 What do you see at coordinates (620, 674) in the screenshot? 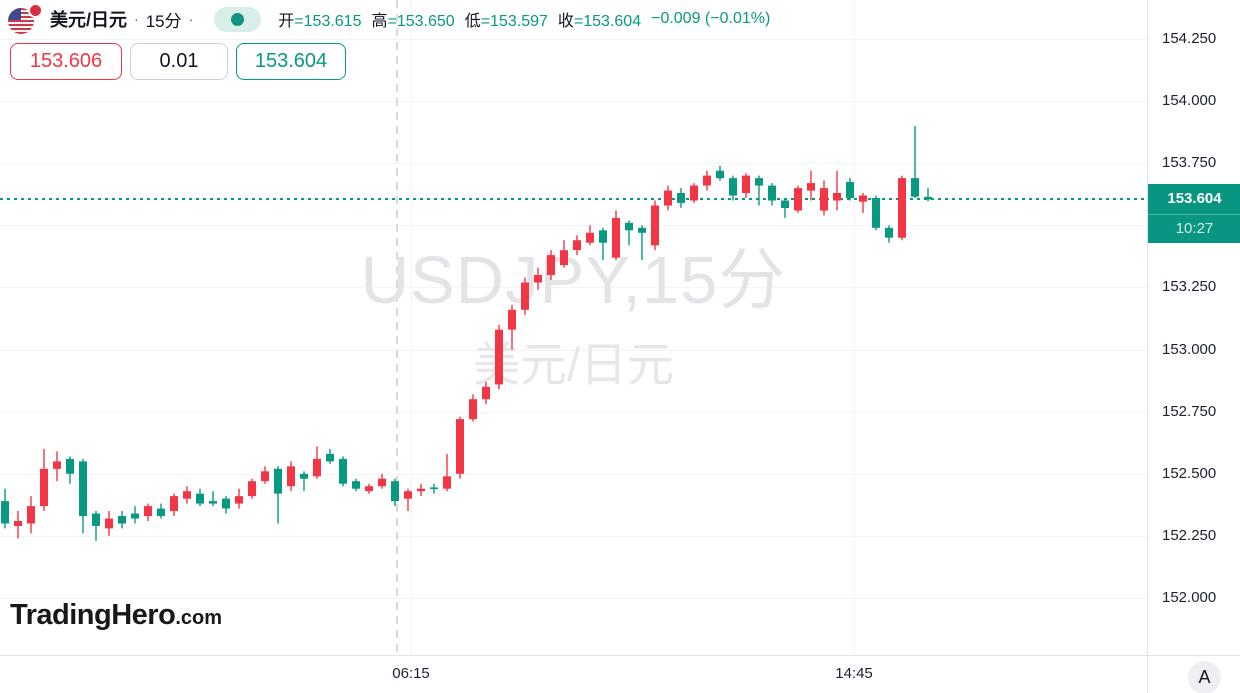
I see `time-axis: A 06:15 14:45` at bounding box center [620, 674].